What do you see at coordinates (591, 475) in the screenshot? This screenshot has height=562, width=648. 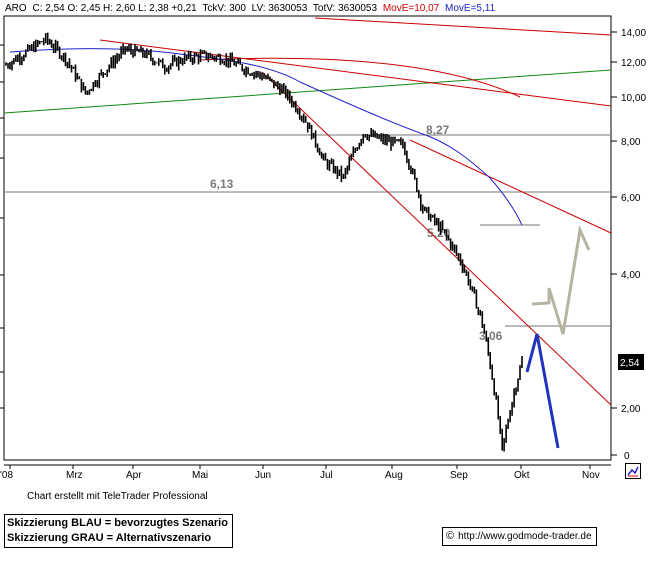 I see `x-tick-label: Nov` at bounding box center [591, 475].